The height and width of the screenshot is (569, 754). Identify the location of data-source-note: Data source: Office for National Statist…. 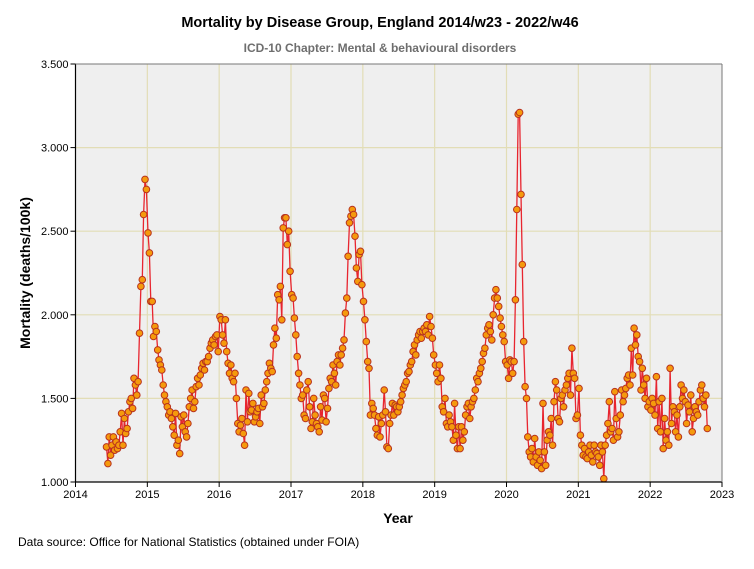
(188, 542).